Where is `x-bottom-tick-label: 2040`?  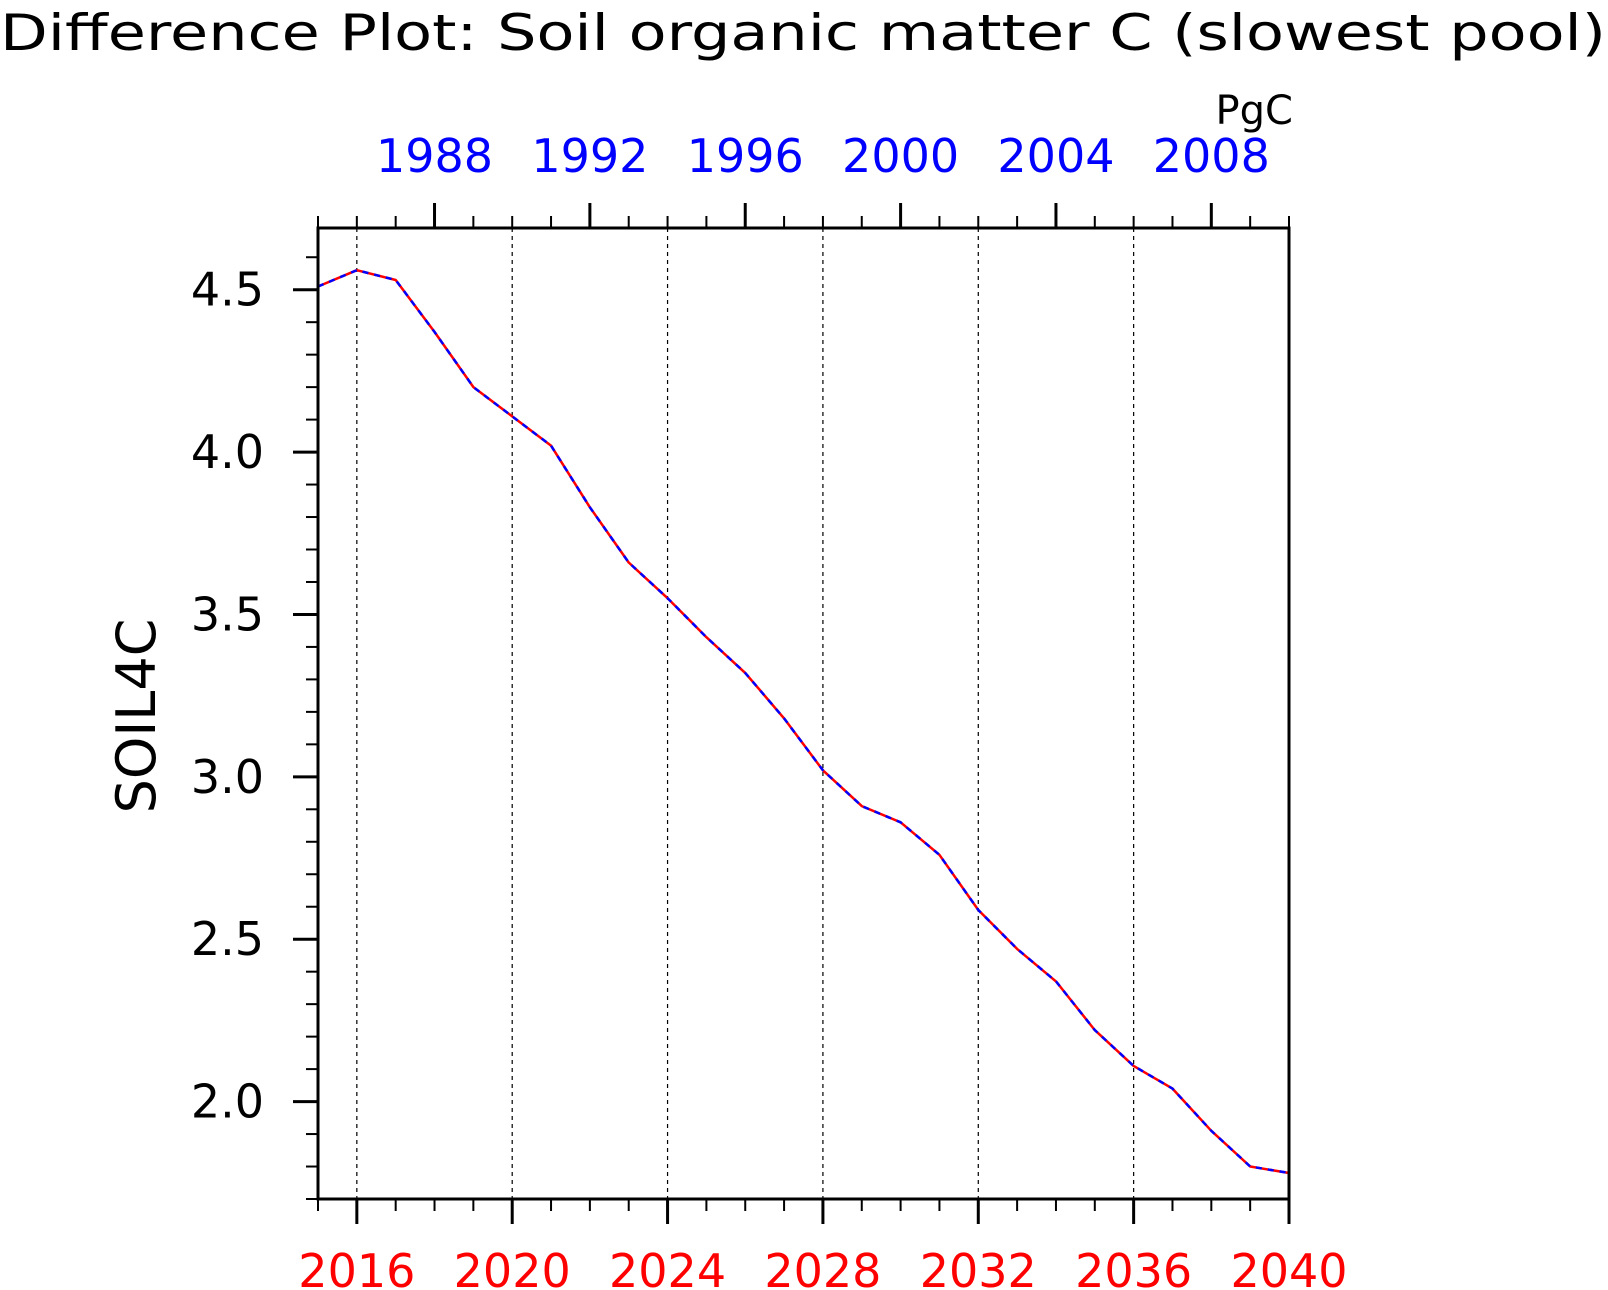
x-bottom-tick-label: 2040 is located at coordinates (1288, 1267).